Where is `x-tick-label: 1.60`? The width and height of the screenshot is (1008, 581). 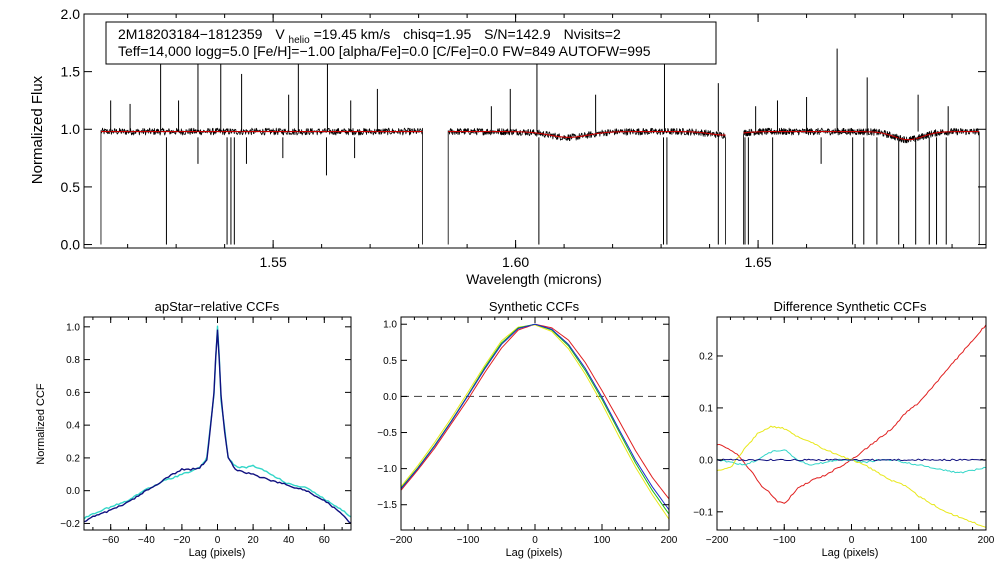 x-tick-label: 1.60 is located at coordinates (515, 262).